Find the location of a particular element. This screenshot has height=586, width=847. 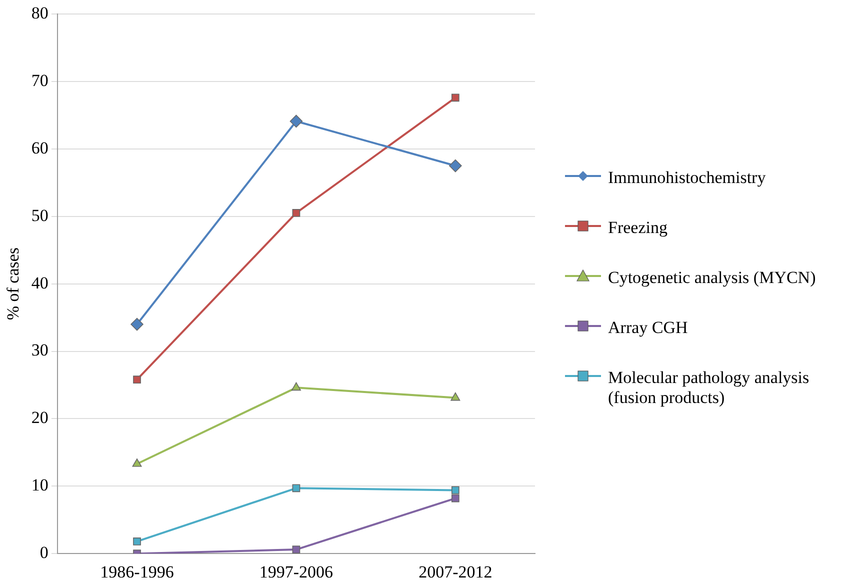

legend-label: Freezing is located at coordinates (638, 228).